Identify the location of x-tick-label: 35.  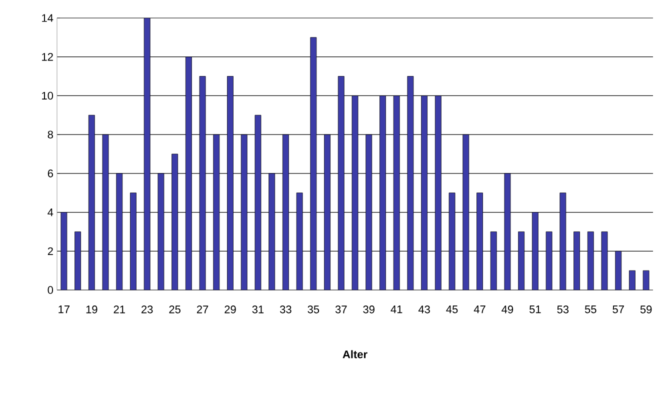
(314, 310).